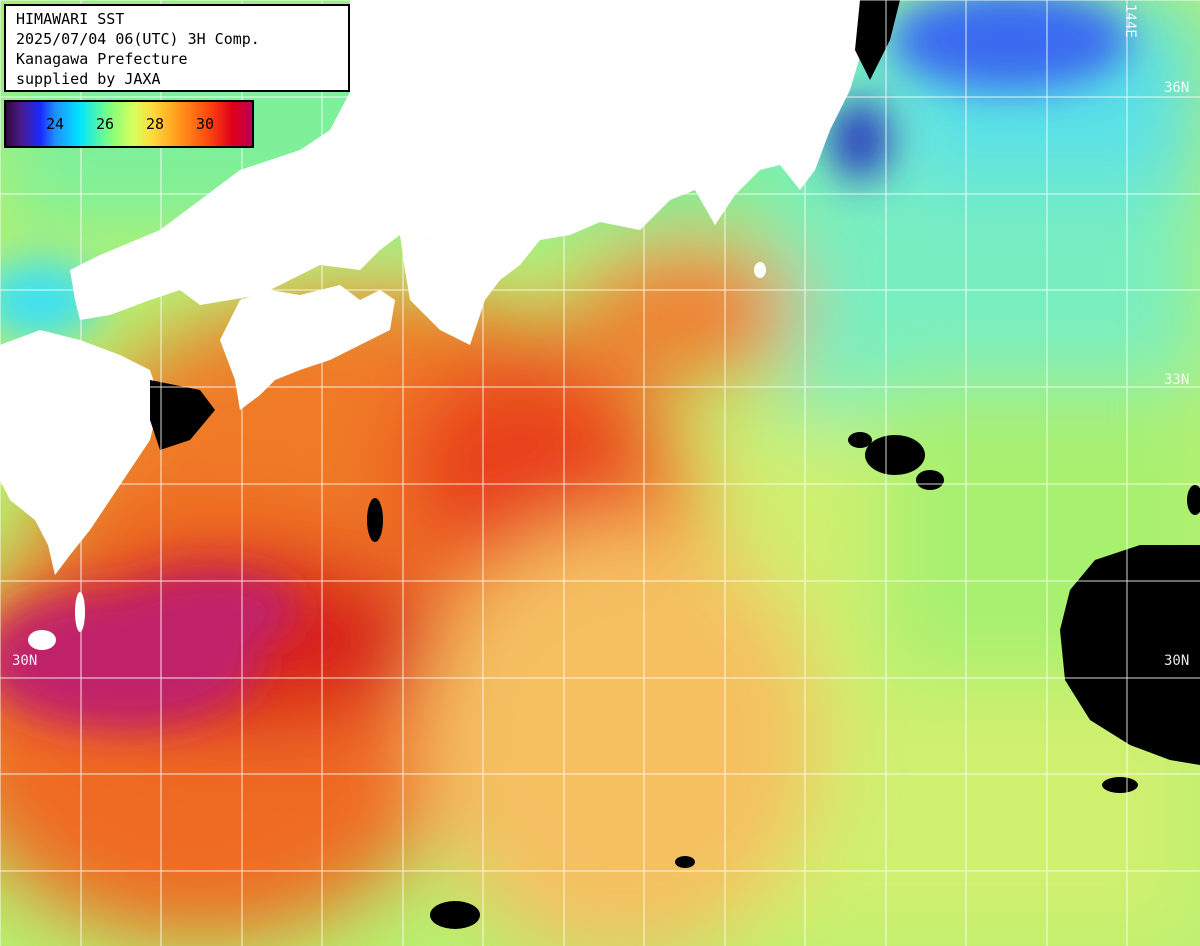  I want to click on lon-label-144e: 144E, so click(1130, 21).